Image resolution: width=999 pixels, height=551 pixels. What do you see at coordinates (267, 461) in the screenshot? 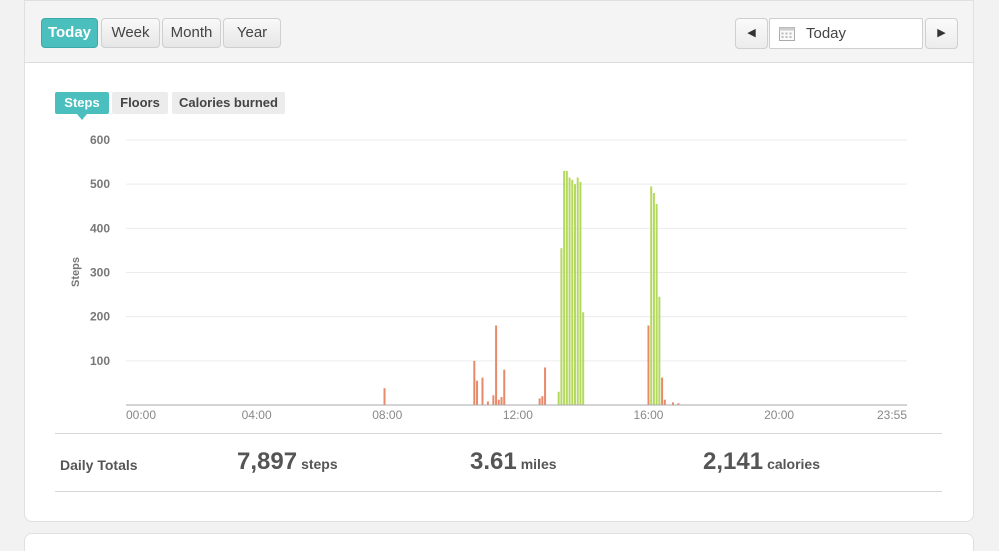
I see `total-steps-value: 7,897` at bounding box center [267, 461].